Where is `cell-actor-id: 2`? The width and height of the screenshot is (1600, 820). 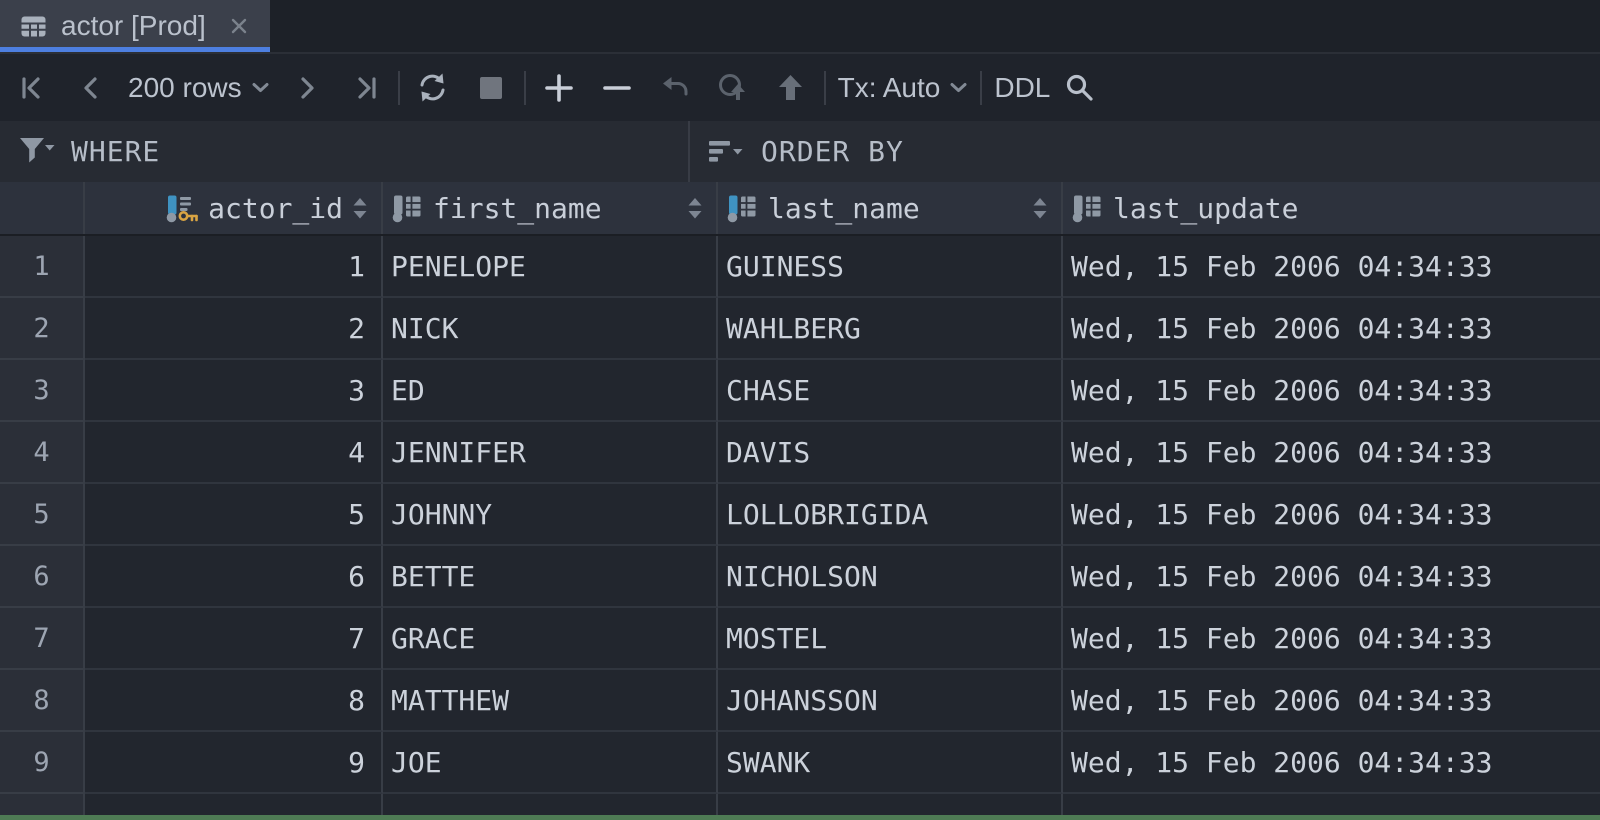
cell-actor-id: 2 is located at coordinates (234, 329).